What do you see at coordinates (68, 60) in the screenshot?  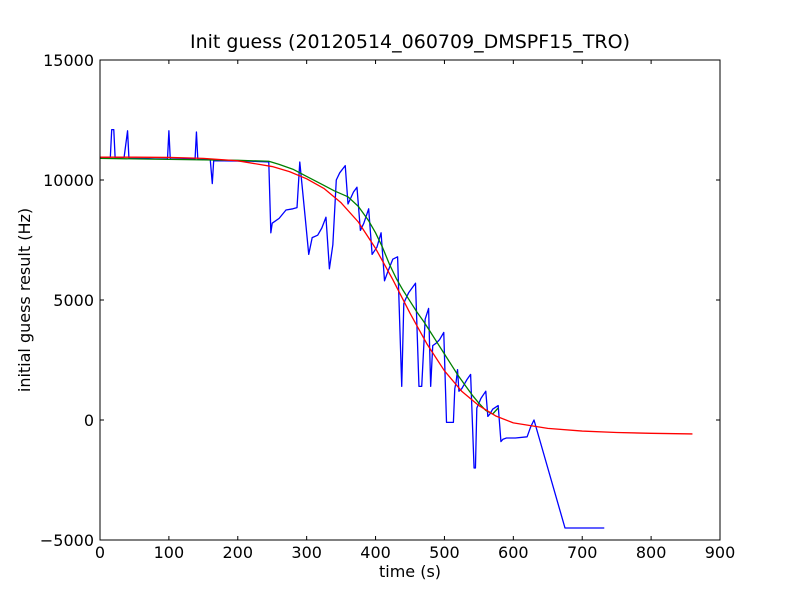 I see `y-tick-label: 15000` at bounding box center [68, 60].